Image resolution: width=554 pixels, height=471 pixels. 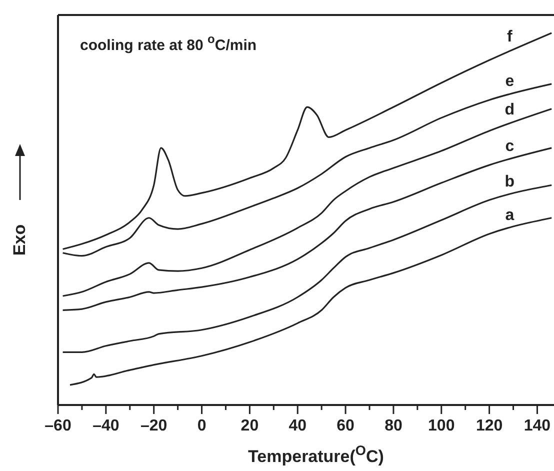 What do you see at coordinates (509, 110) in the screenshot?
I see `series-label: d` at bounding box center [509, 110].